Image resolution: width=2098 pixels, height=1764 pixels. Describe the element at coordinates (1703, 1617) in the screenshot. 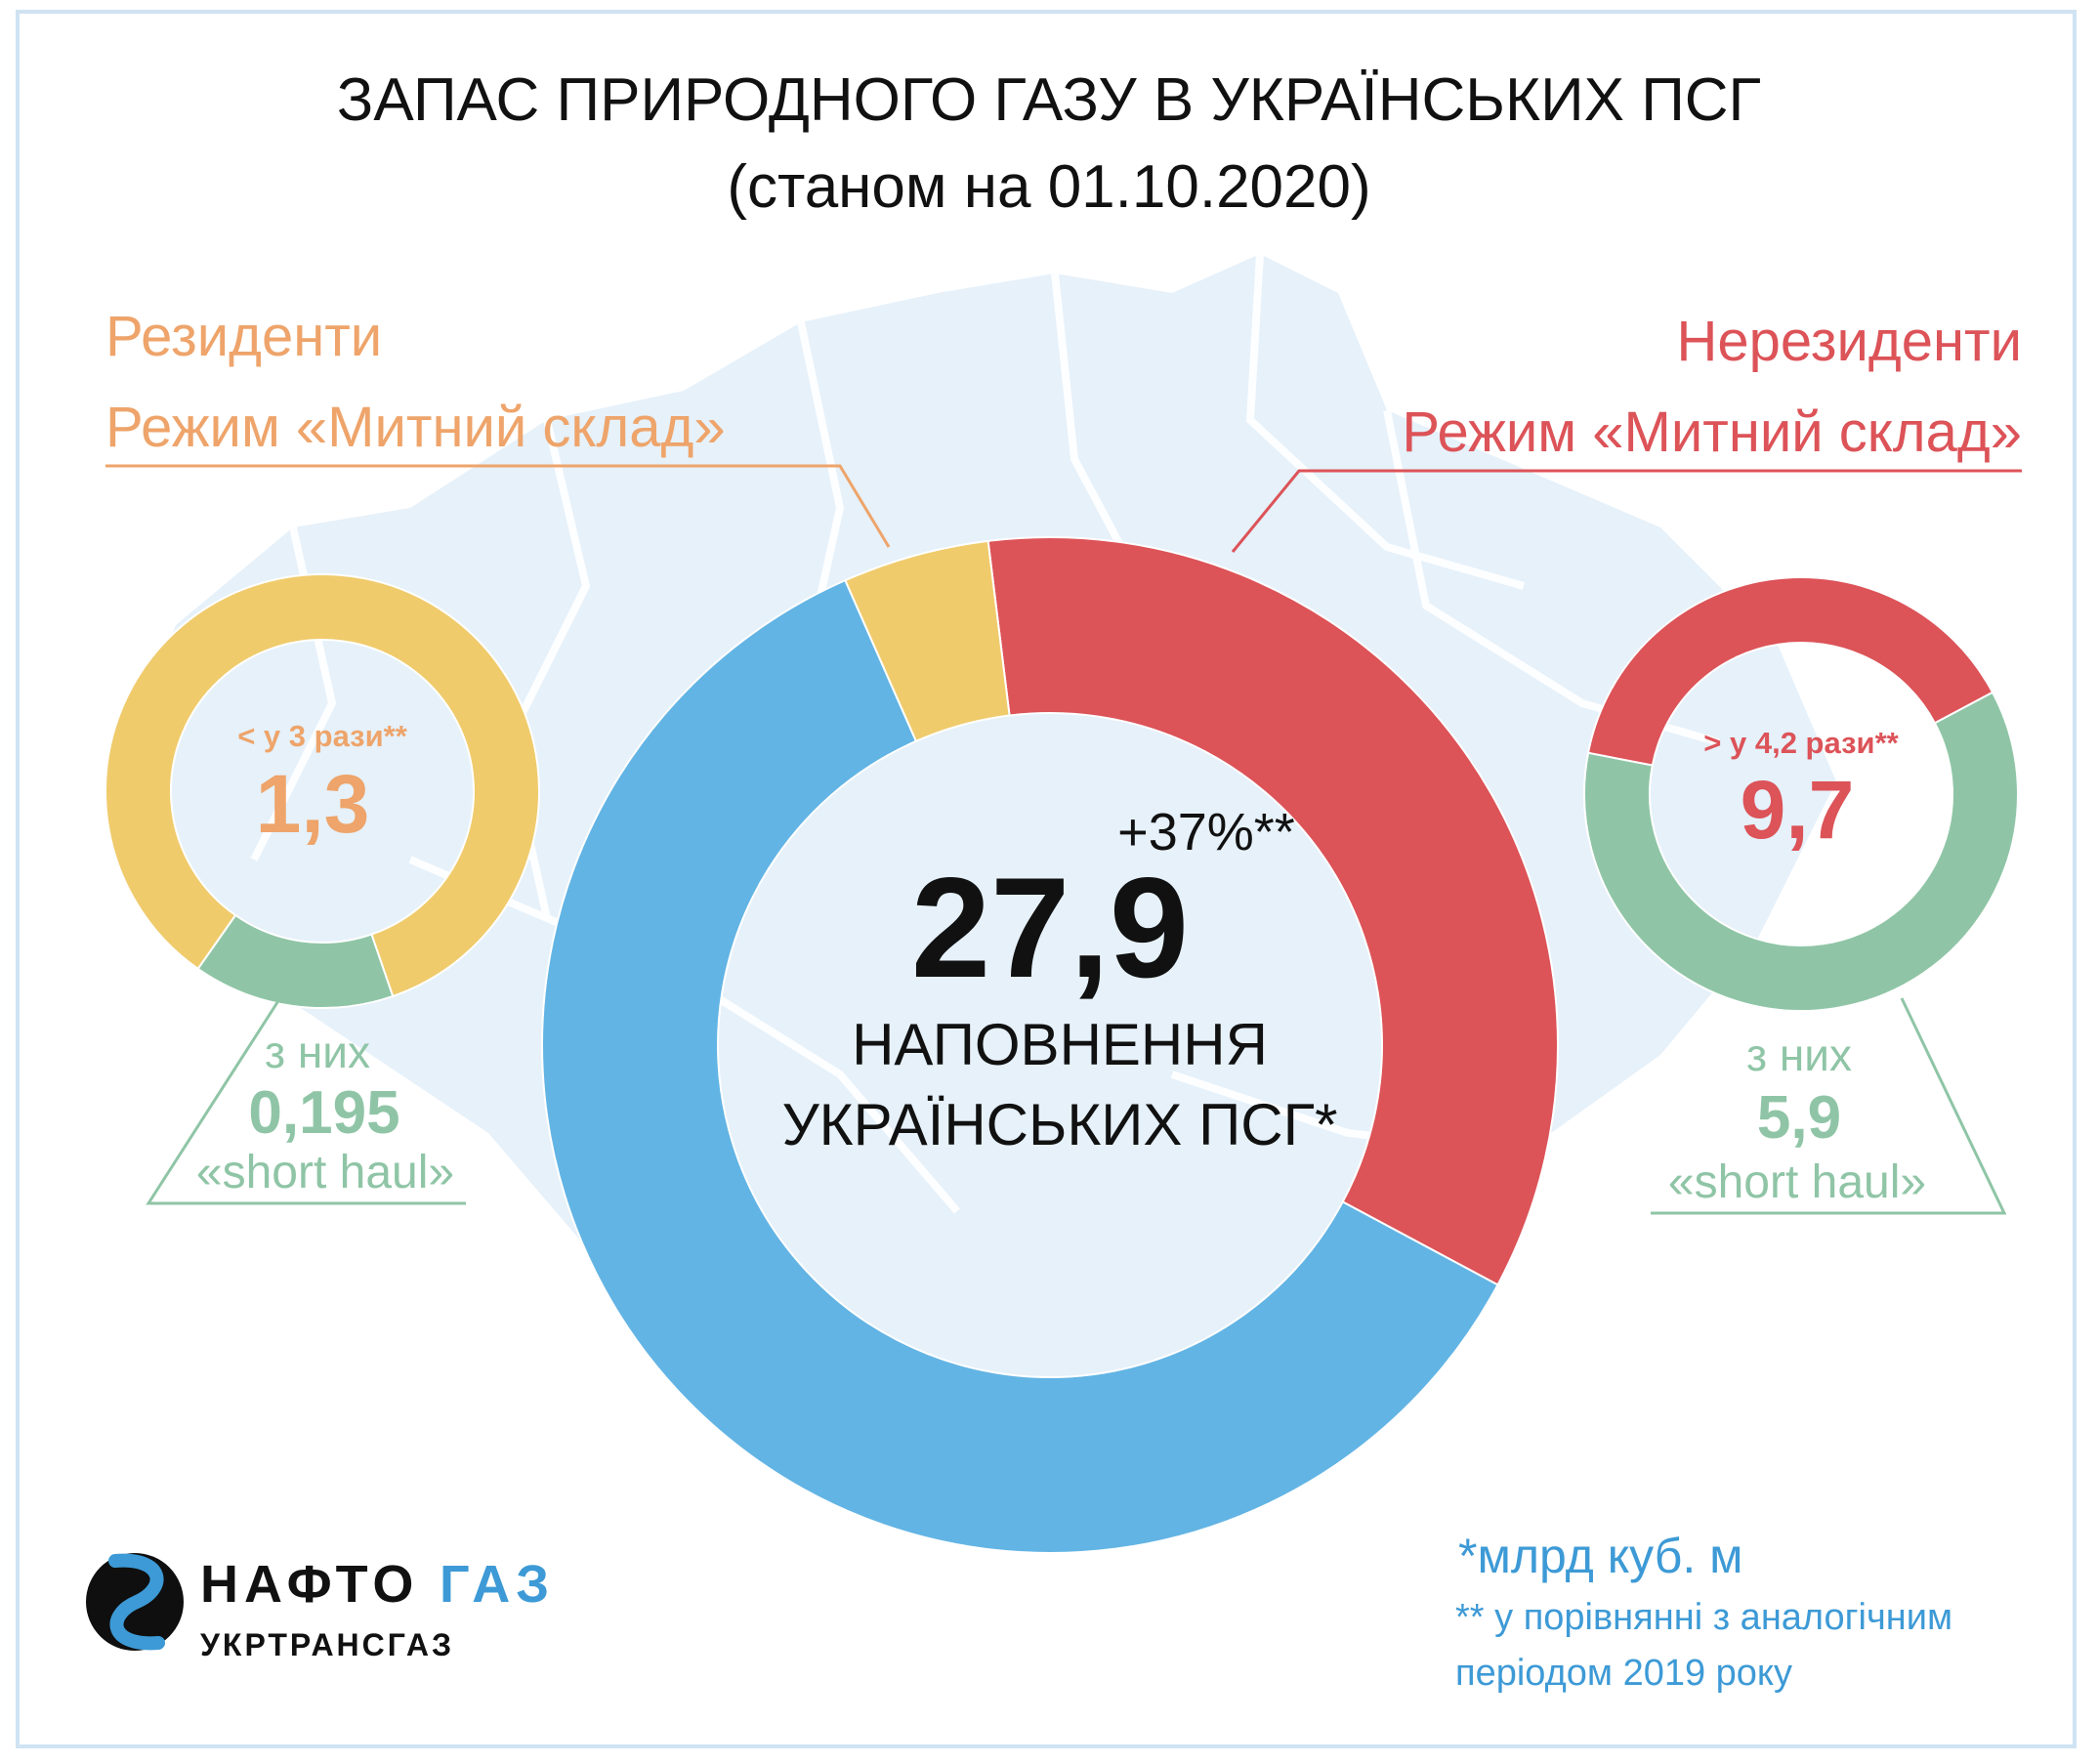

I see `compare-footnote-line1: ** у порівнянні з аналогічним` at that location.